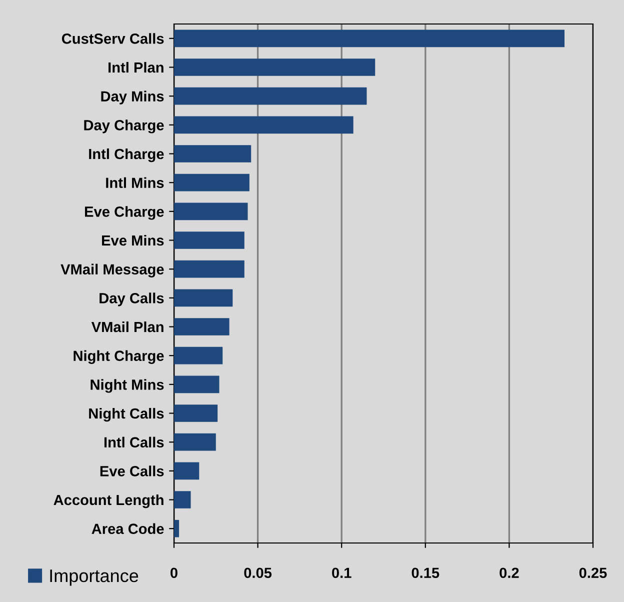 The image size is (624, 602). I want to click on x-tick-label: 0.25, so click(593, 573).